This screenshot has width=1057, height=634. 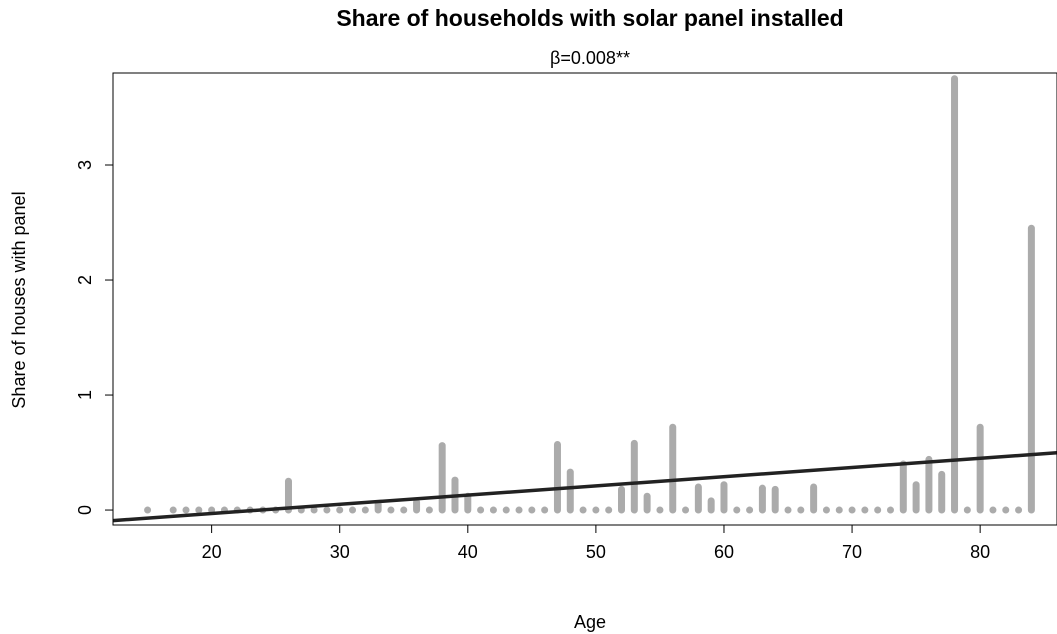 What do you see at coordinates (85, 165) in the screenshot?
I see `y-tick-label: 3` at bounding box center [85, 165].